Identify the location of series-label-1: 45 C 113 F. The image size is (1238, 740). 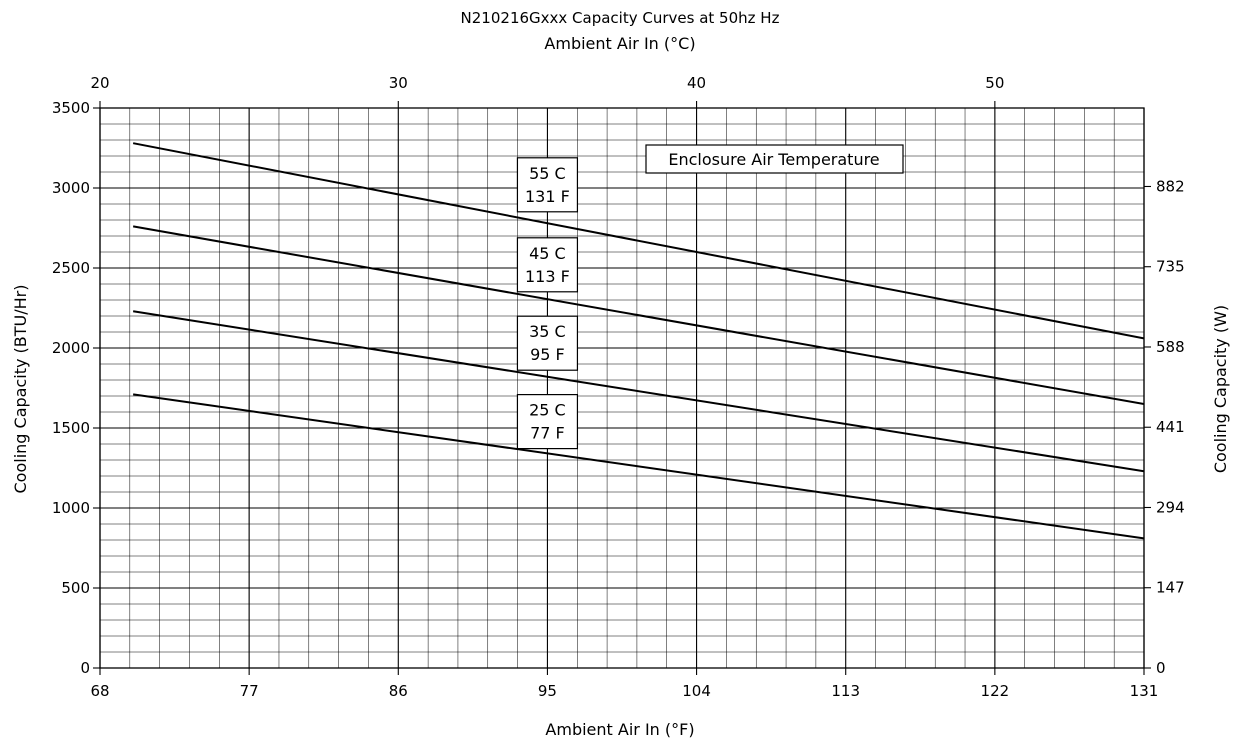
(547, 265).